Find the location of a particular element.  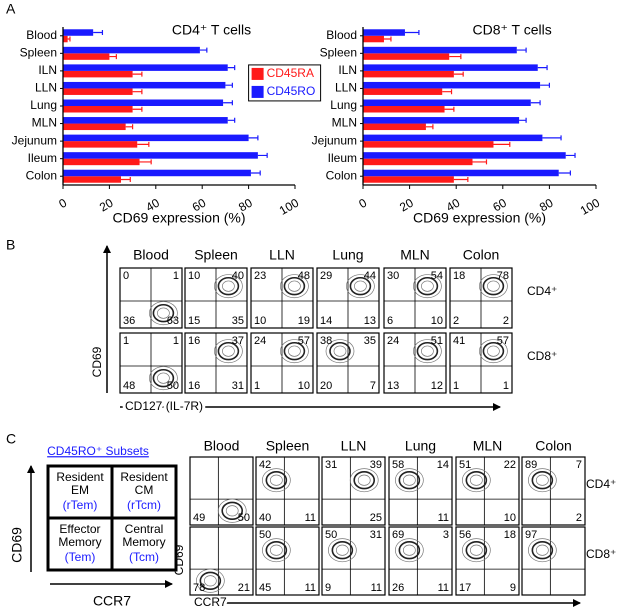

category-label: LLN is located at coordinates (46, 88).